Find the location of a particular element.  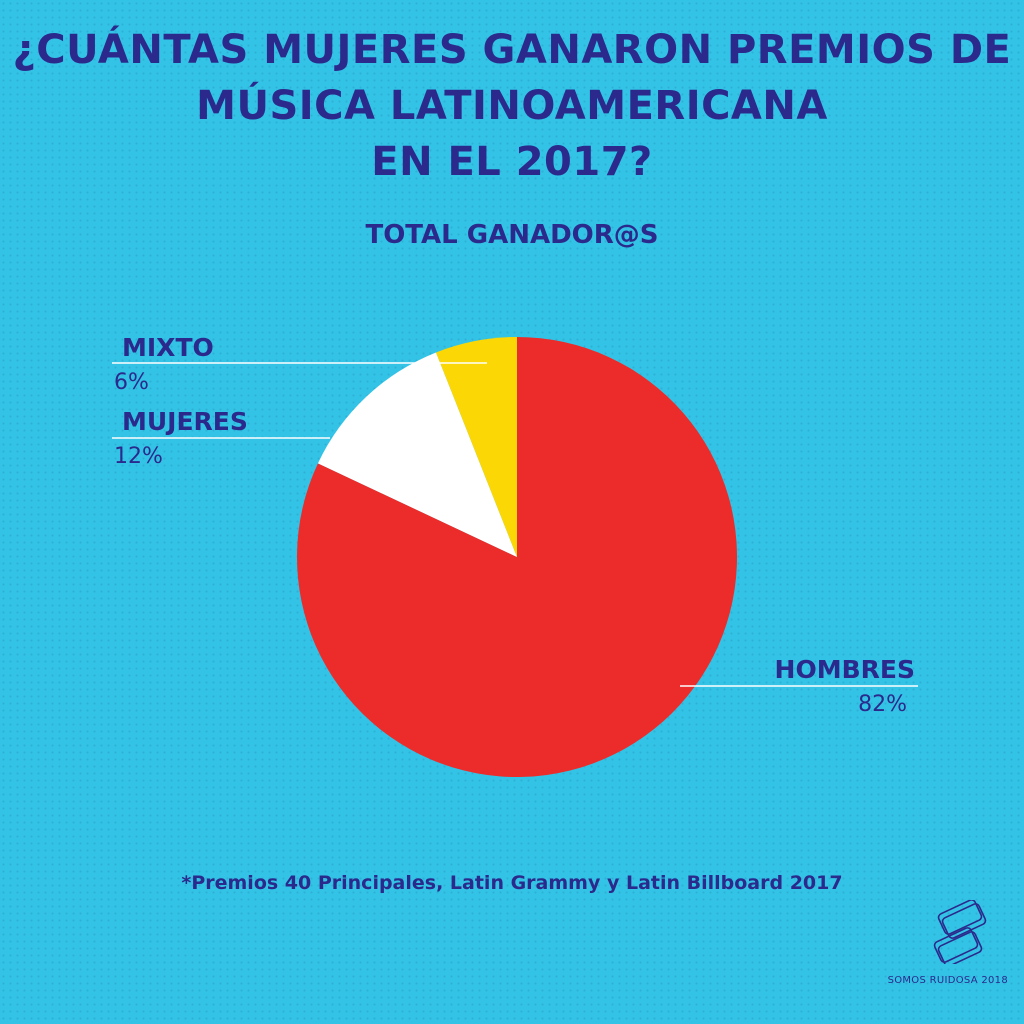

credit: SOMOS RUIDOSA 2018 is located at coordinates (947, 980).